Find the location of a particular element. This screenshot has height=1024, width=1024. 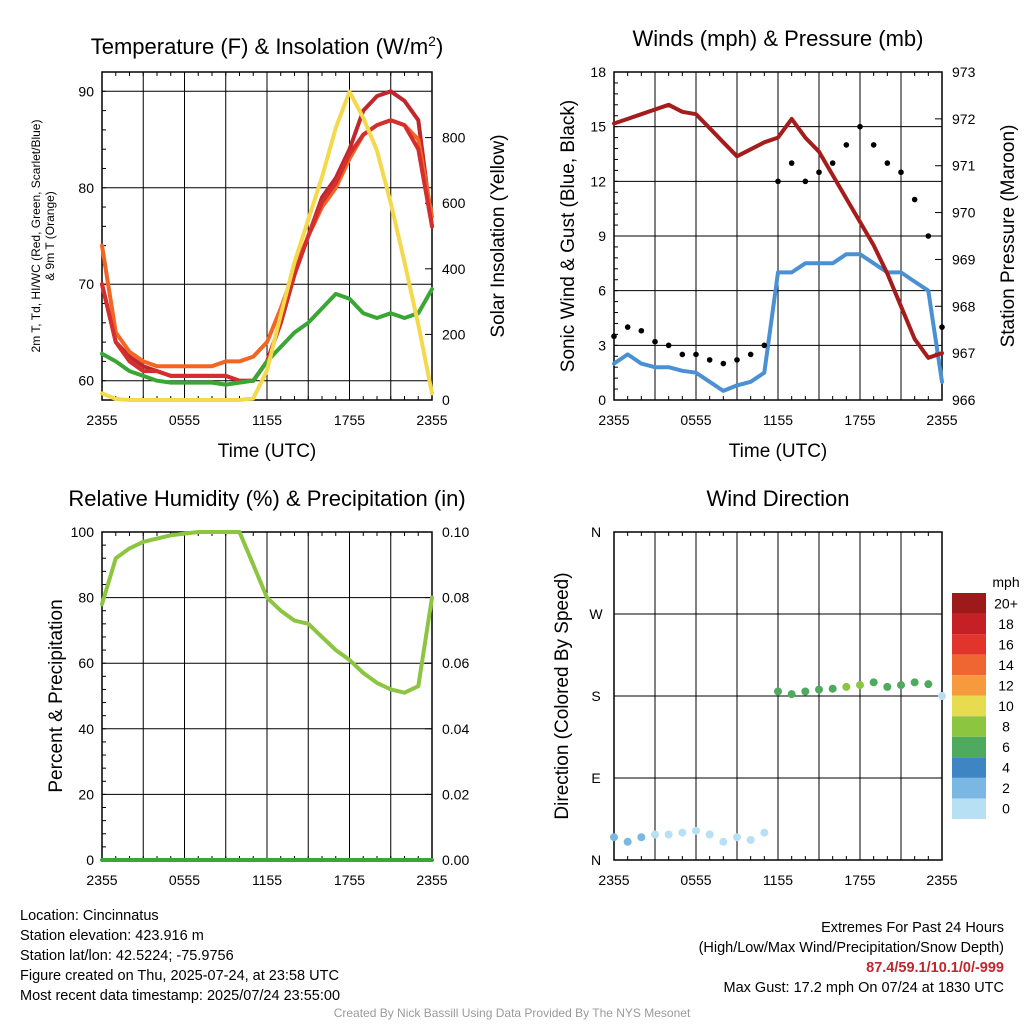

y-right-tick-label: 973 is located at coordinates (964, 72).